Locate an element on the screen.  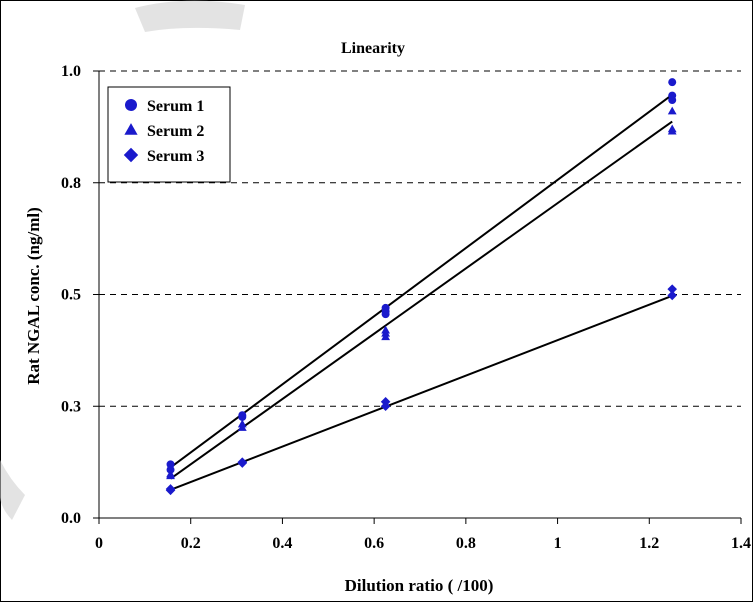
x-tick-label: 0.8 is located at coordinates (466, 543).